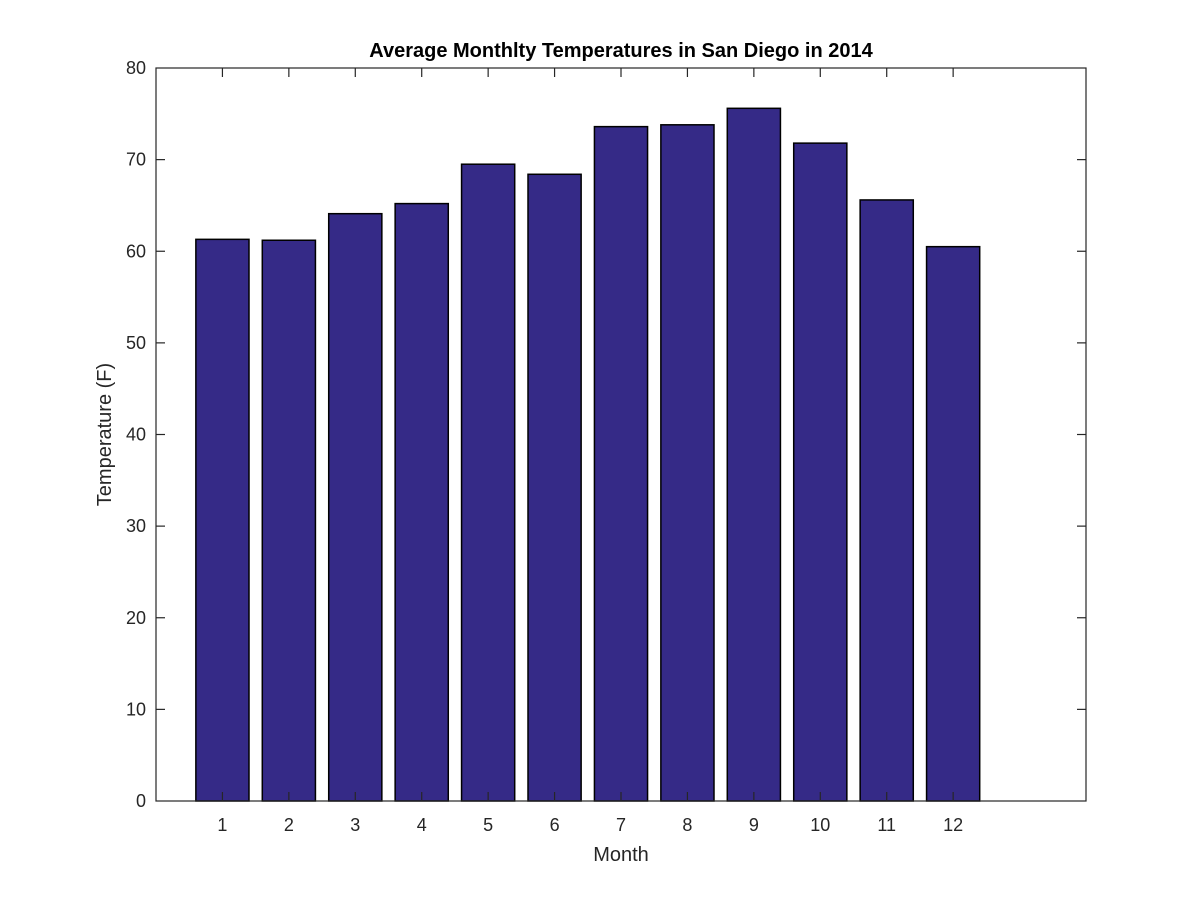 The width and height of the screenshot is (1200, 905). Describe the element at coordinates (136, 68) in the screenshot. I see `y-tick-label: 80` at that location.